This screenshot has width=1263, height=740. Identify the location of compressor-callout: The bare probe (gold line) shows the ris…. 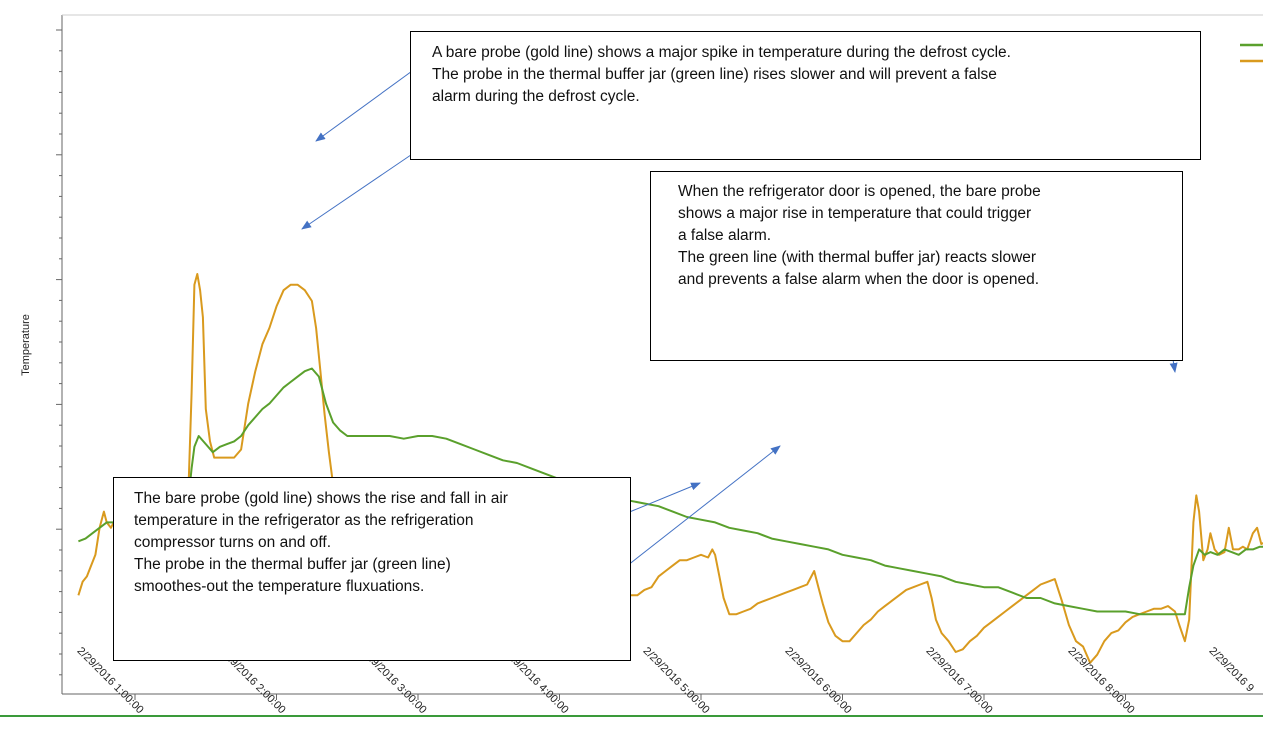
(372, 569).